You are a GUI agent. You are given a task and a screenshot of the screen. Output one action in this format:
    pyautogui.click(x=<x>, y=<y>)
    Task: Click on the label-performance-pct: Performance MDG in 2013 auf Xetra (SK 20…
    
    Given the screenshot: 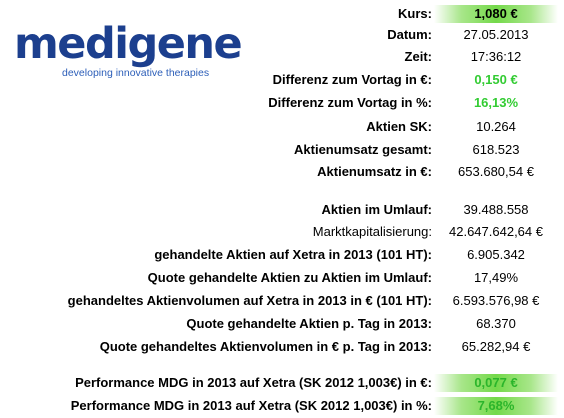 What is the action you would take?
    pyautogui.click(x=251, y=405)
    